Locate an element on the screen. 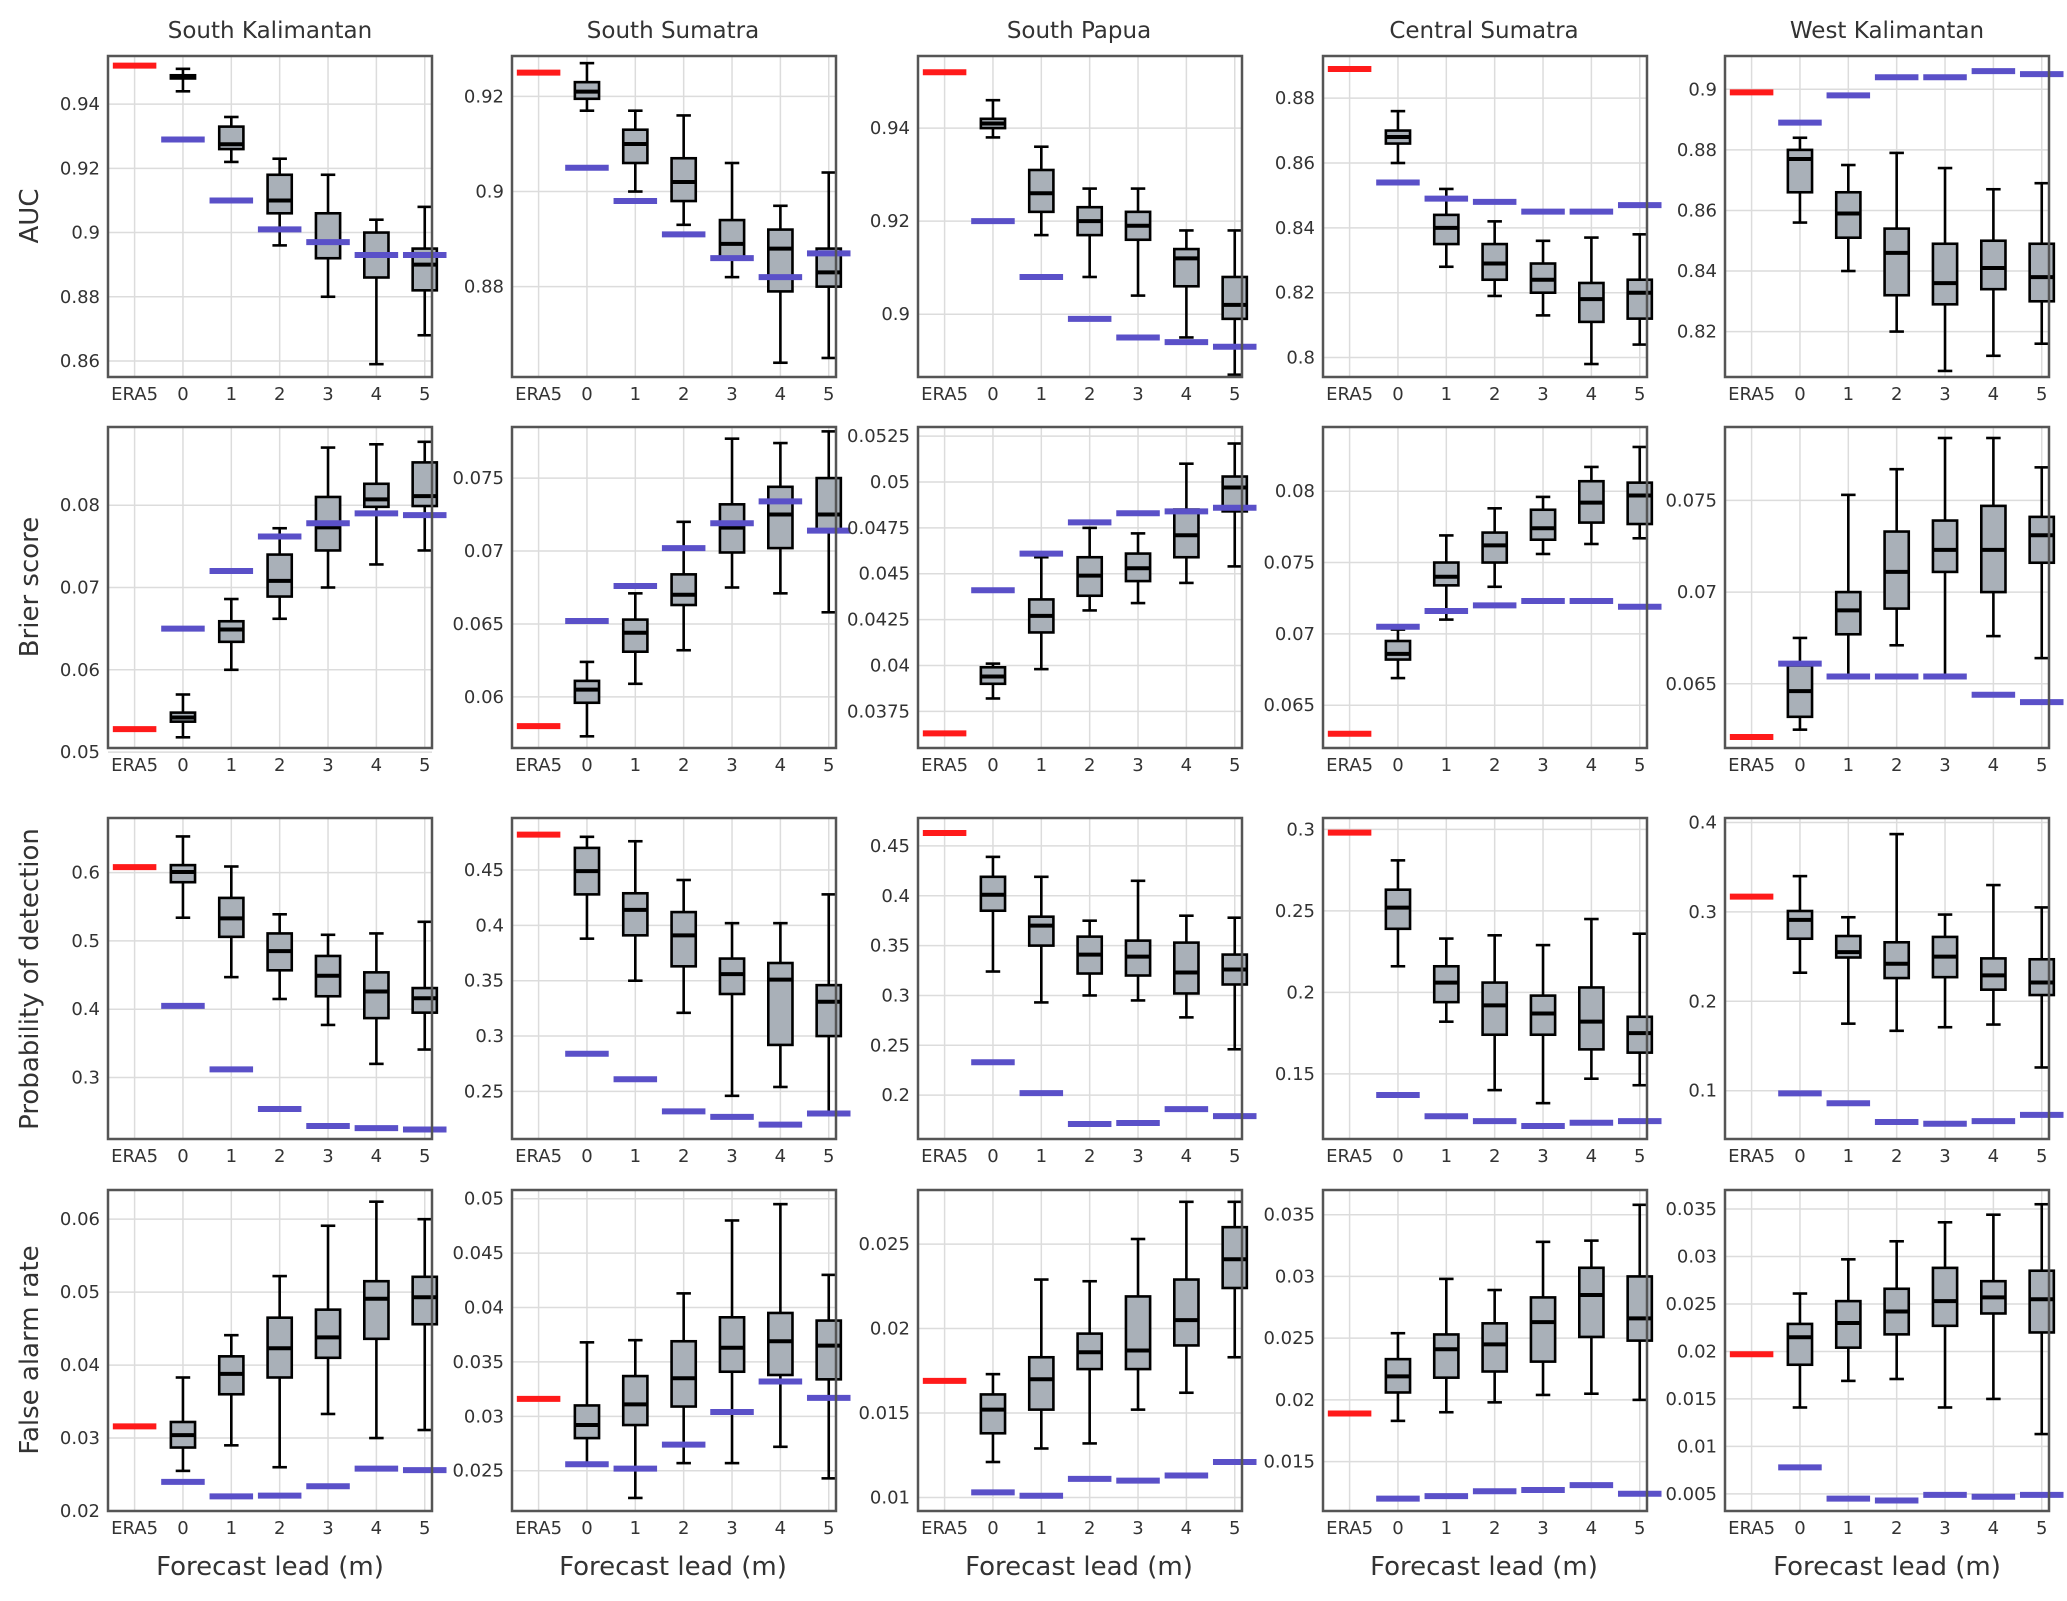  y-tick-label: 0.025 is located at coordinates (478, 1471).